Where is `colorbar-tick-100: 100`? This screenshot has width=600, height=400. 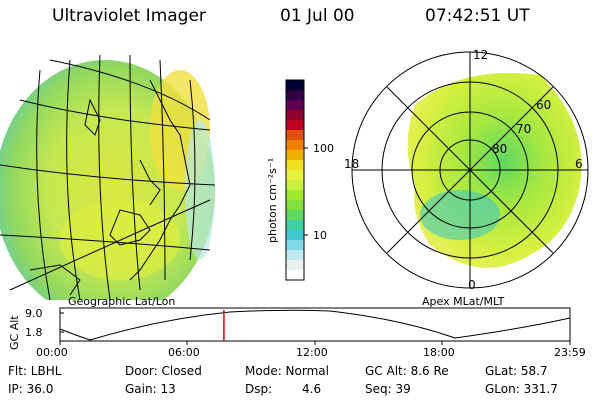 colorbar-tick-100: 100 is located at coordinates (323, 148).